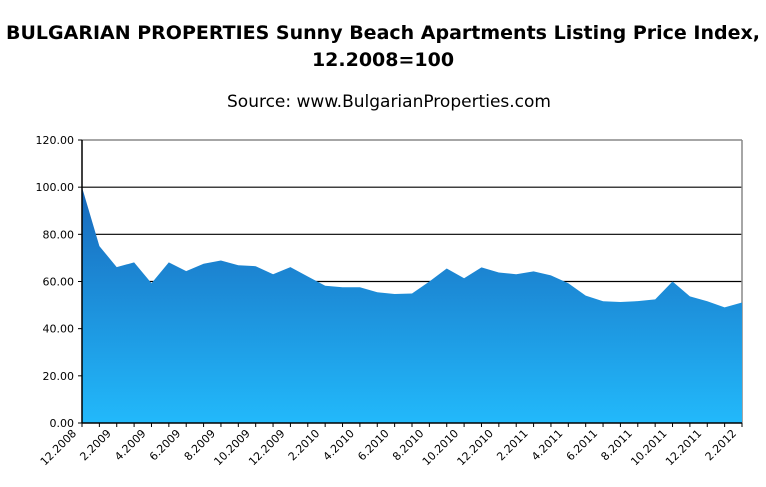 The image size is (766, 487). What do you see at coordinates (95, 445) in the screenshot?
I see `x-tick-label: 2.2009` at bounding box center [95, 445].